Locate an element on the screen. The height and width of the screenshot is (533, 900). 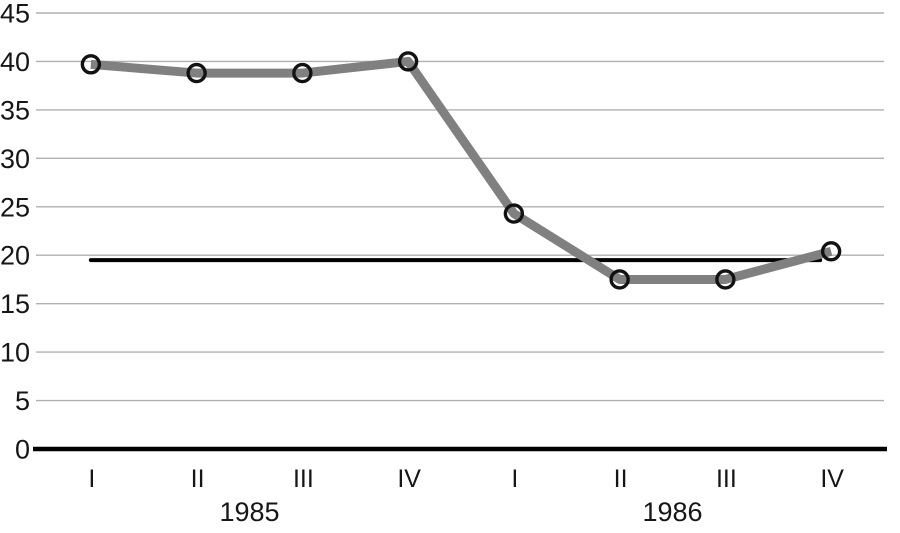
year-label: 1986 is located at coordinates (672, 512).